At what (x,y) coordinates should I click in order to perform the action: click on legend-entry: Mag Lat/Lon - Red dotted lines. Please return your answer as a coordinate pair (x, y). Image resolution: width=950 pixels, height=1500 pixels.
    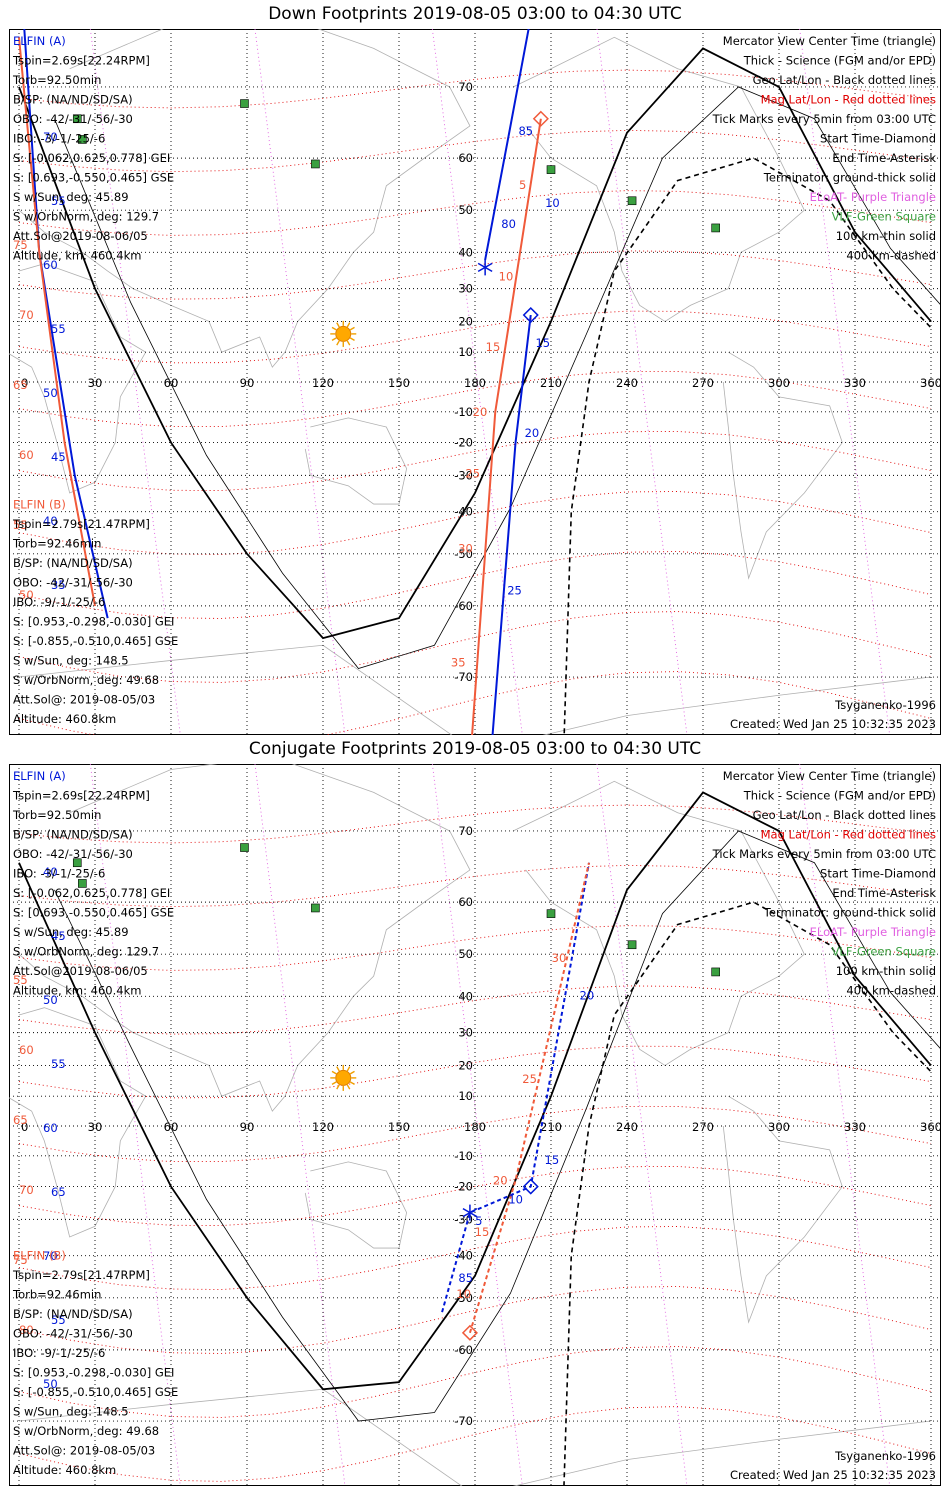
    Looking at the image, I should click on (848, 100).